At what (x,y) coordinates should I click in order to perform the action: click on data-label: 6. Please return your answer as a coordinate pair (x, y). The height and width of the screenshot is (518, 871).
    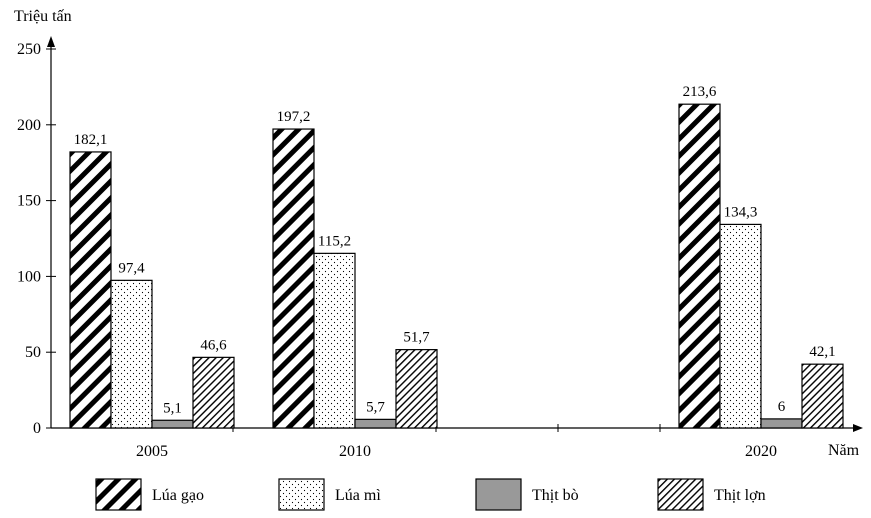
    Looking at the image, I should click on (782, 407).